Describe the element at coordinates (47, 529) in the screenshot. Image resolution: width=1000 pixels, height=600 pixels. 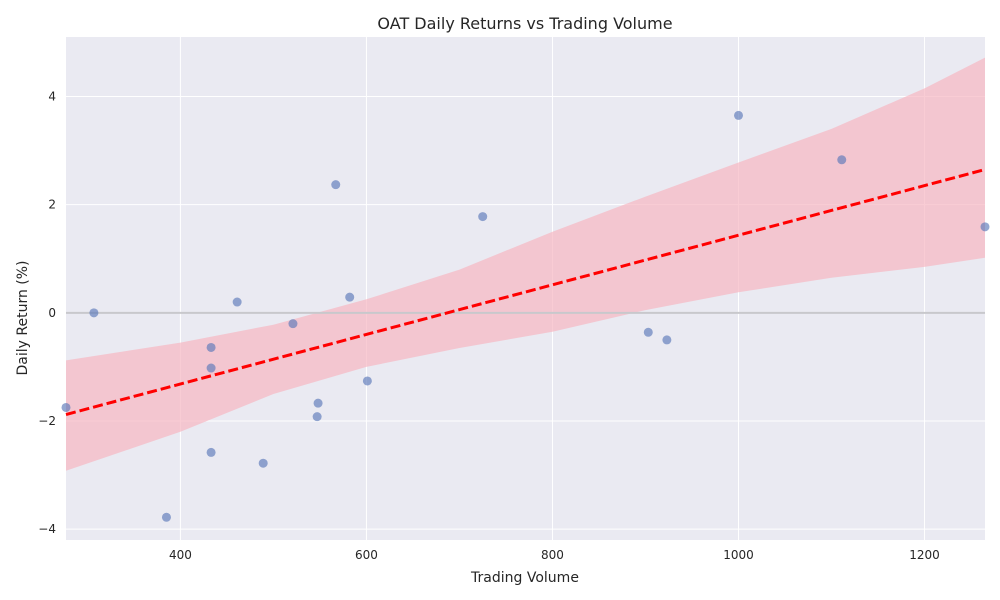
I see `y-tick-label: −4` at that location.